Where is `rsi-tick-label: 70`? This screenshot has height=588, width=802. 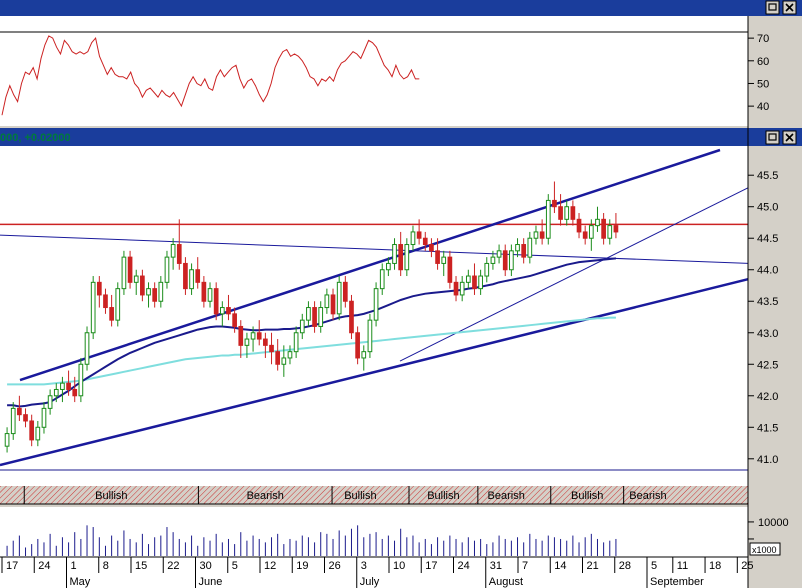 rsi-tick-label: 70 is located at coordinates (763, 39).